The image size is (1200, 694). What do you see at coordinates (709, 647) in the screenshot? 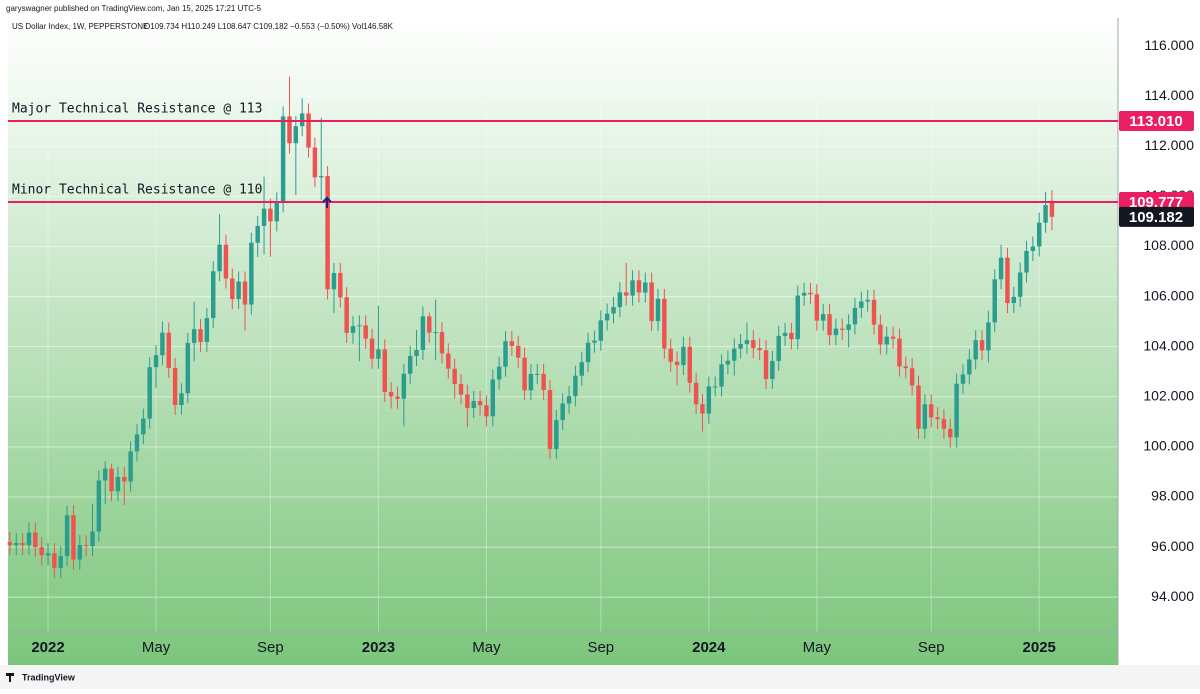
I see `x-tick-label: 2024` at bounding box center [709, 647].